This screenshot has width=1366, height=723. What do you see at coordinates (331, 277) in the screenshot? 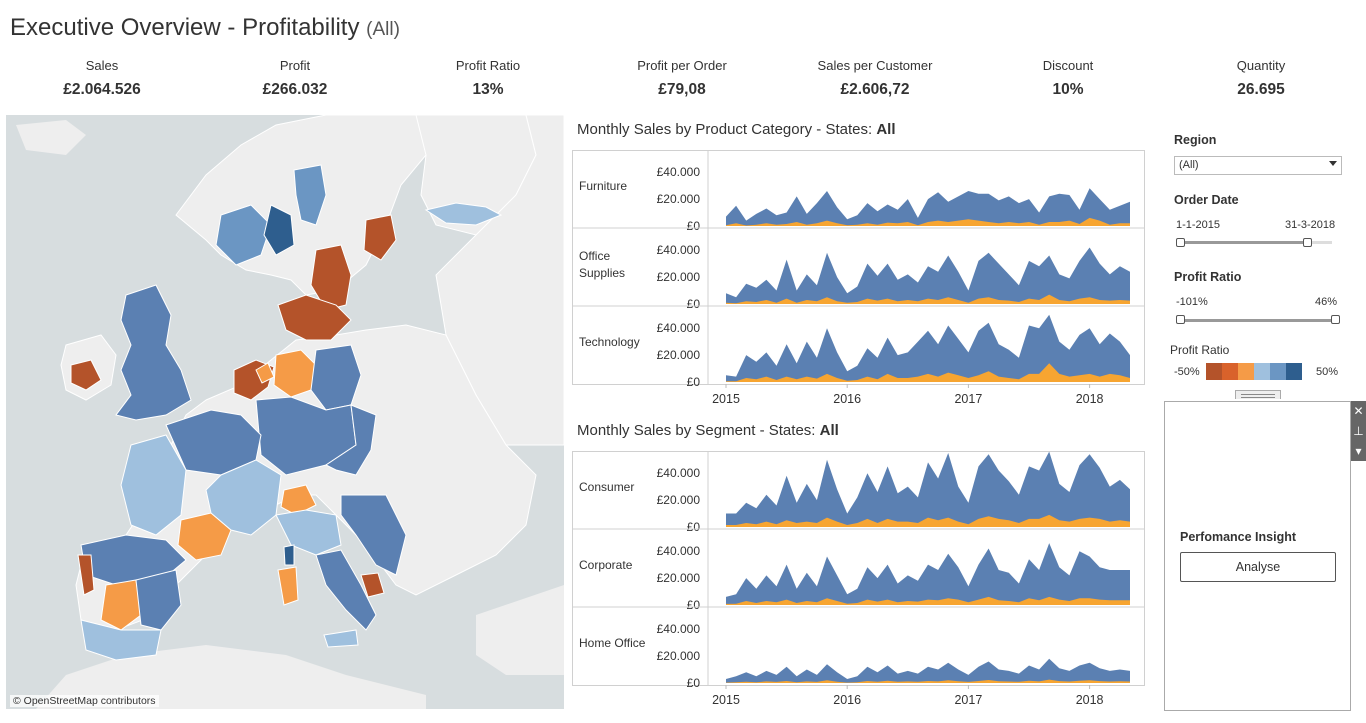
I see `map-region-sweden-a` at bounding box center [331, 277].